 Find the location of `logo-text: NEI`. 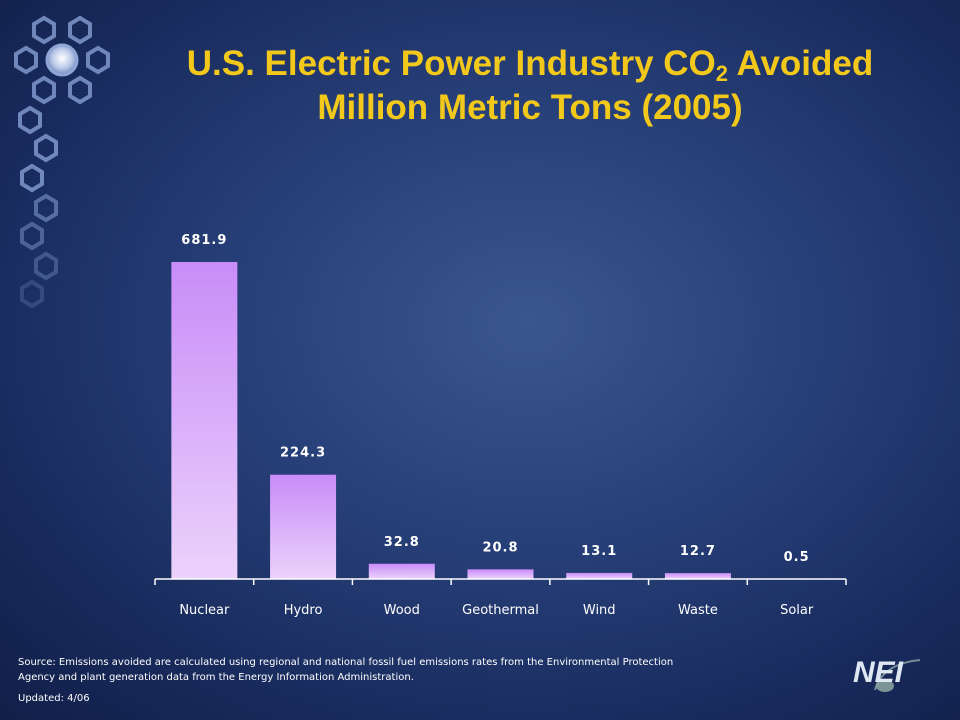

logo-text: NEI is located at coordinates (878, 672).